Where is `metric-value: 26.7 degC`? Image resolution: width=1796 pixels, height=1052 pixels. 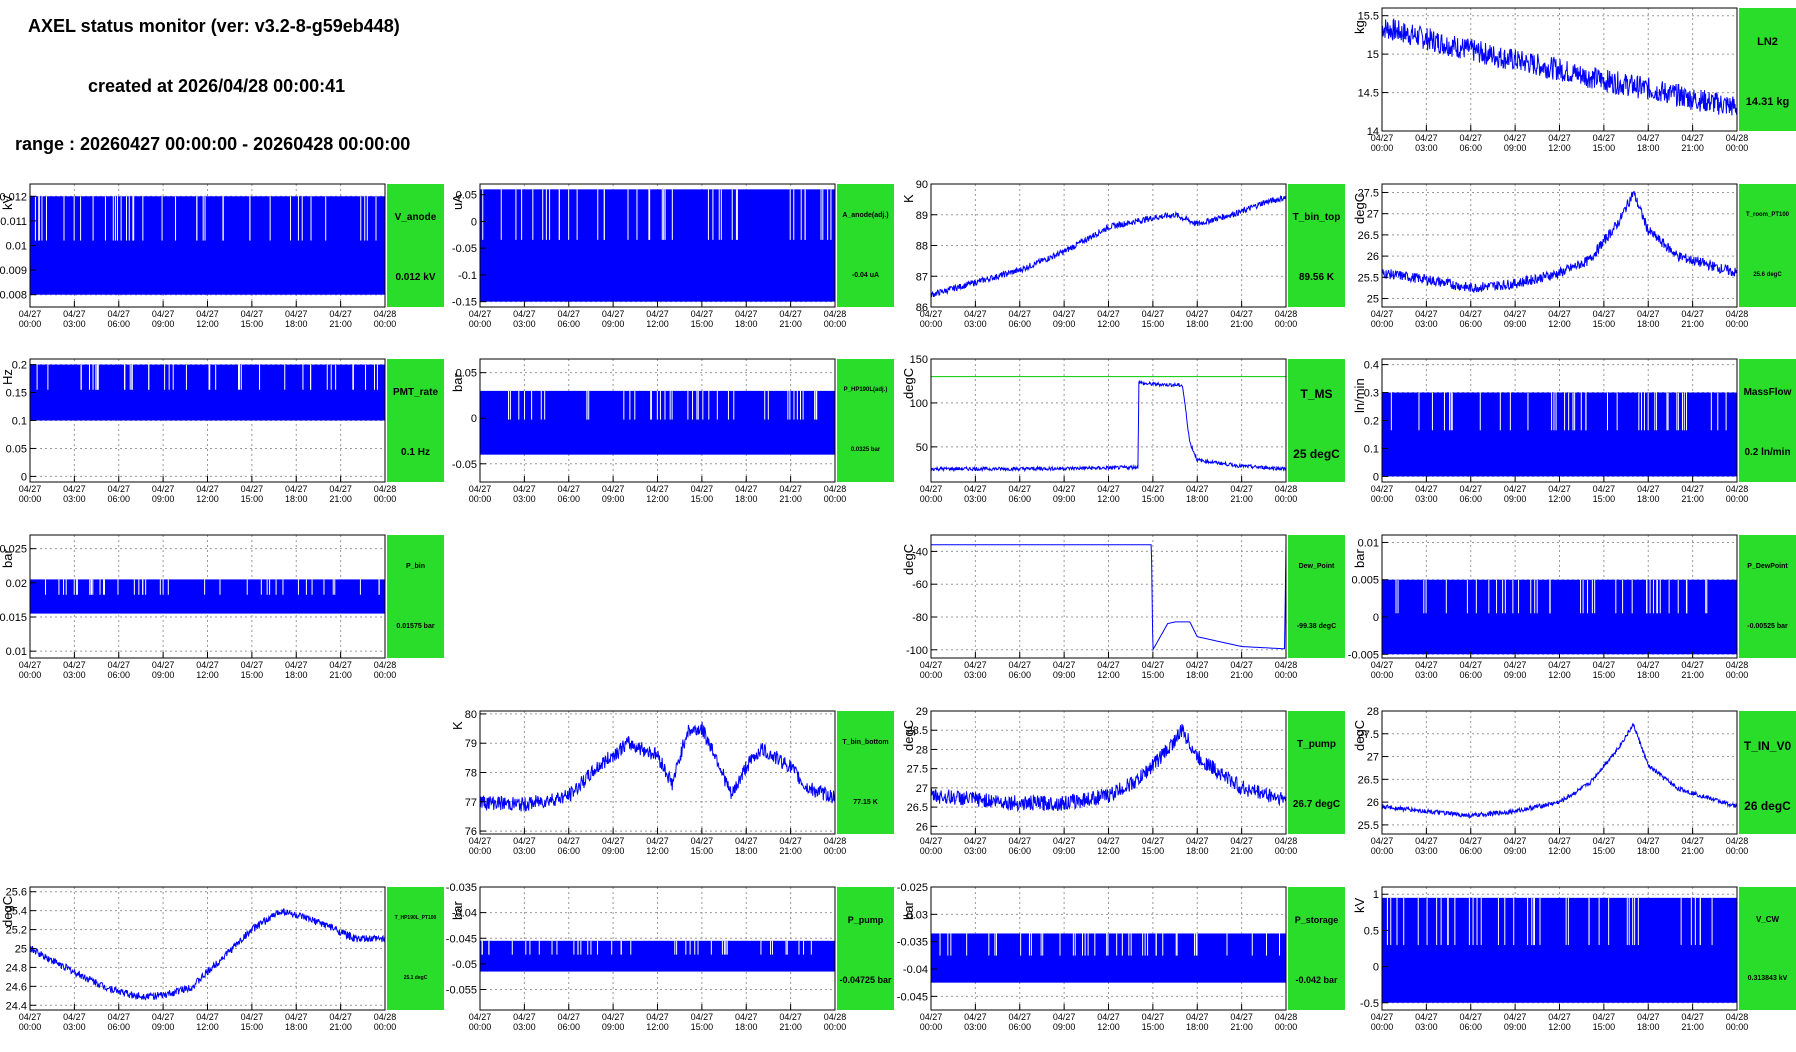 metric-value: 26.7 degC is located at coordinates (1316, 804).